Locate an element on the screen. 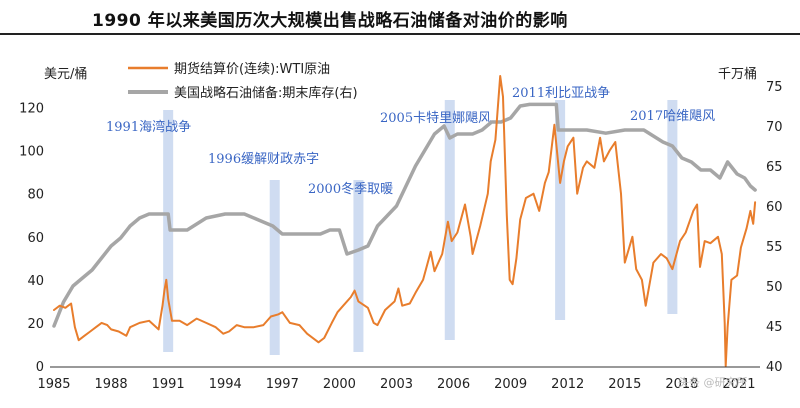 This screenshot has width=800, height=408. event-label: 2000冬季取暖 is located at coordinates (350, 189).